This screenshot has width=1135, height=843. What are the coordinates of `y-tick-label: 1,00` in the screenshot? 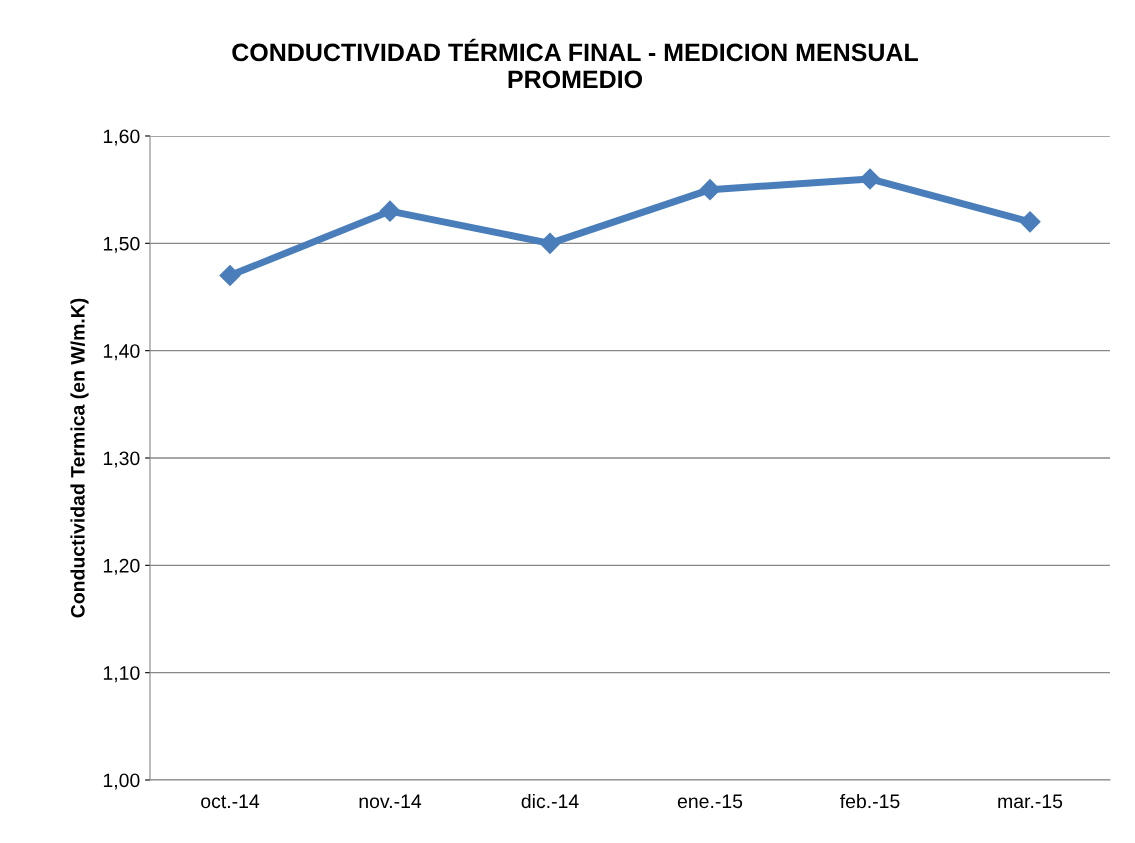 It's located at (121, 781).